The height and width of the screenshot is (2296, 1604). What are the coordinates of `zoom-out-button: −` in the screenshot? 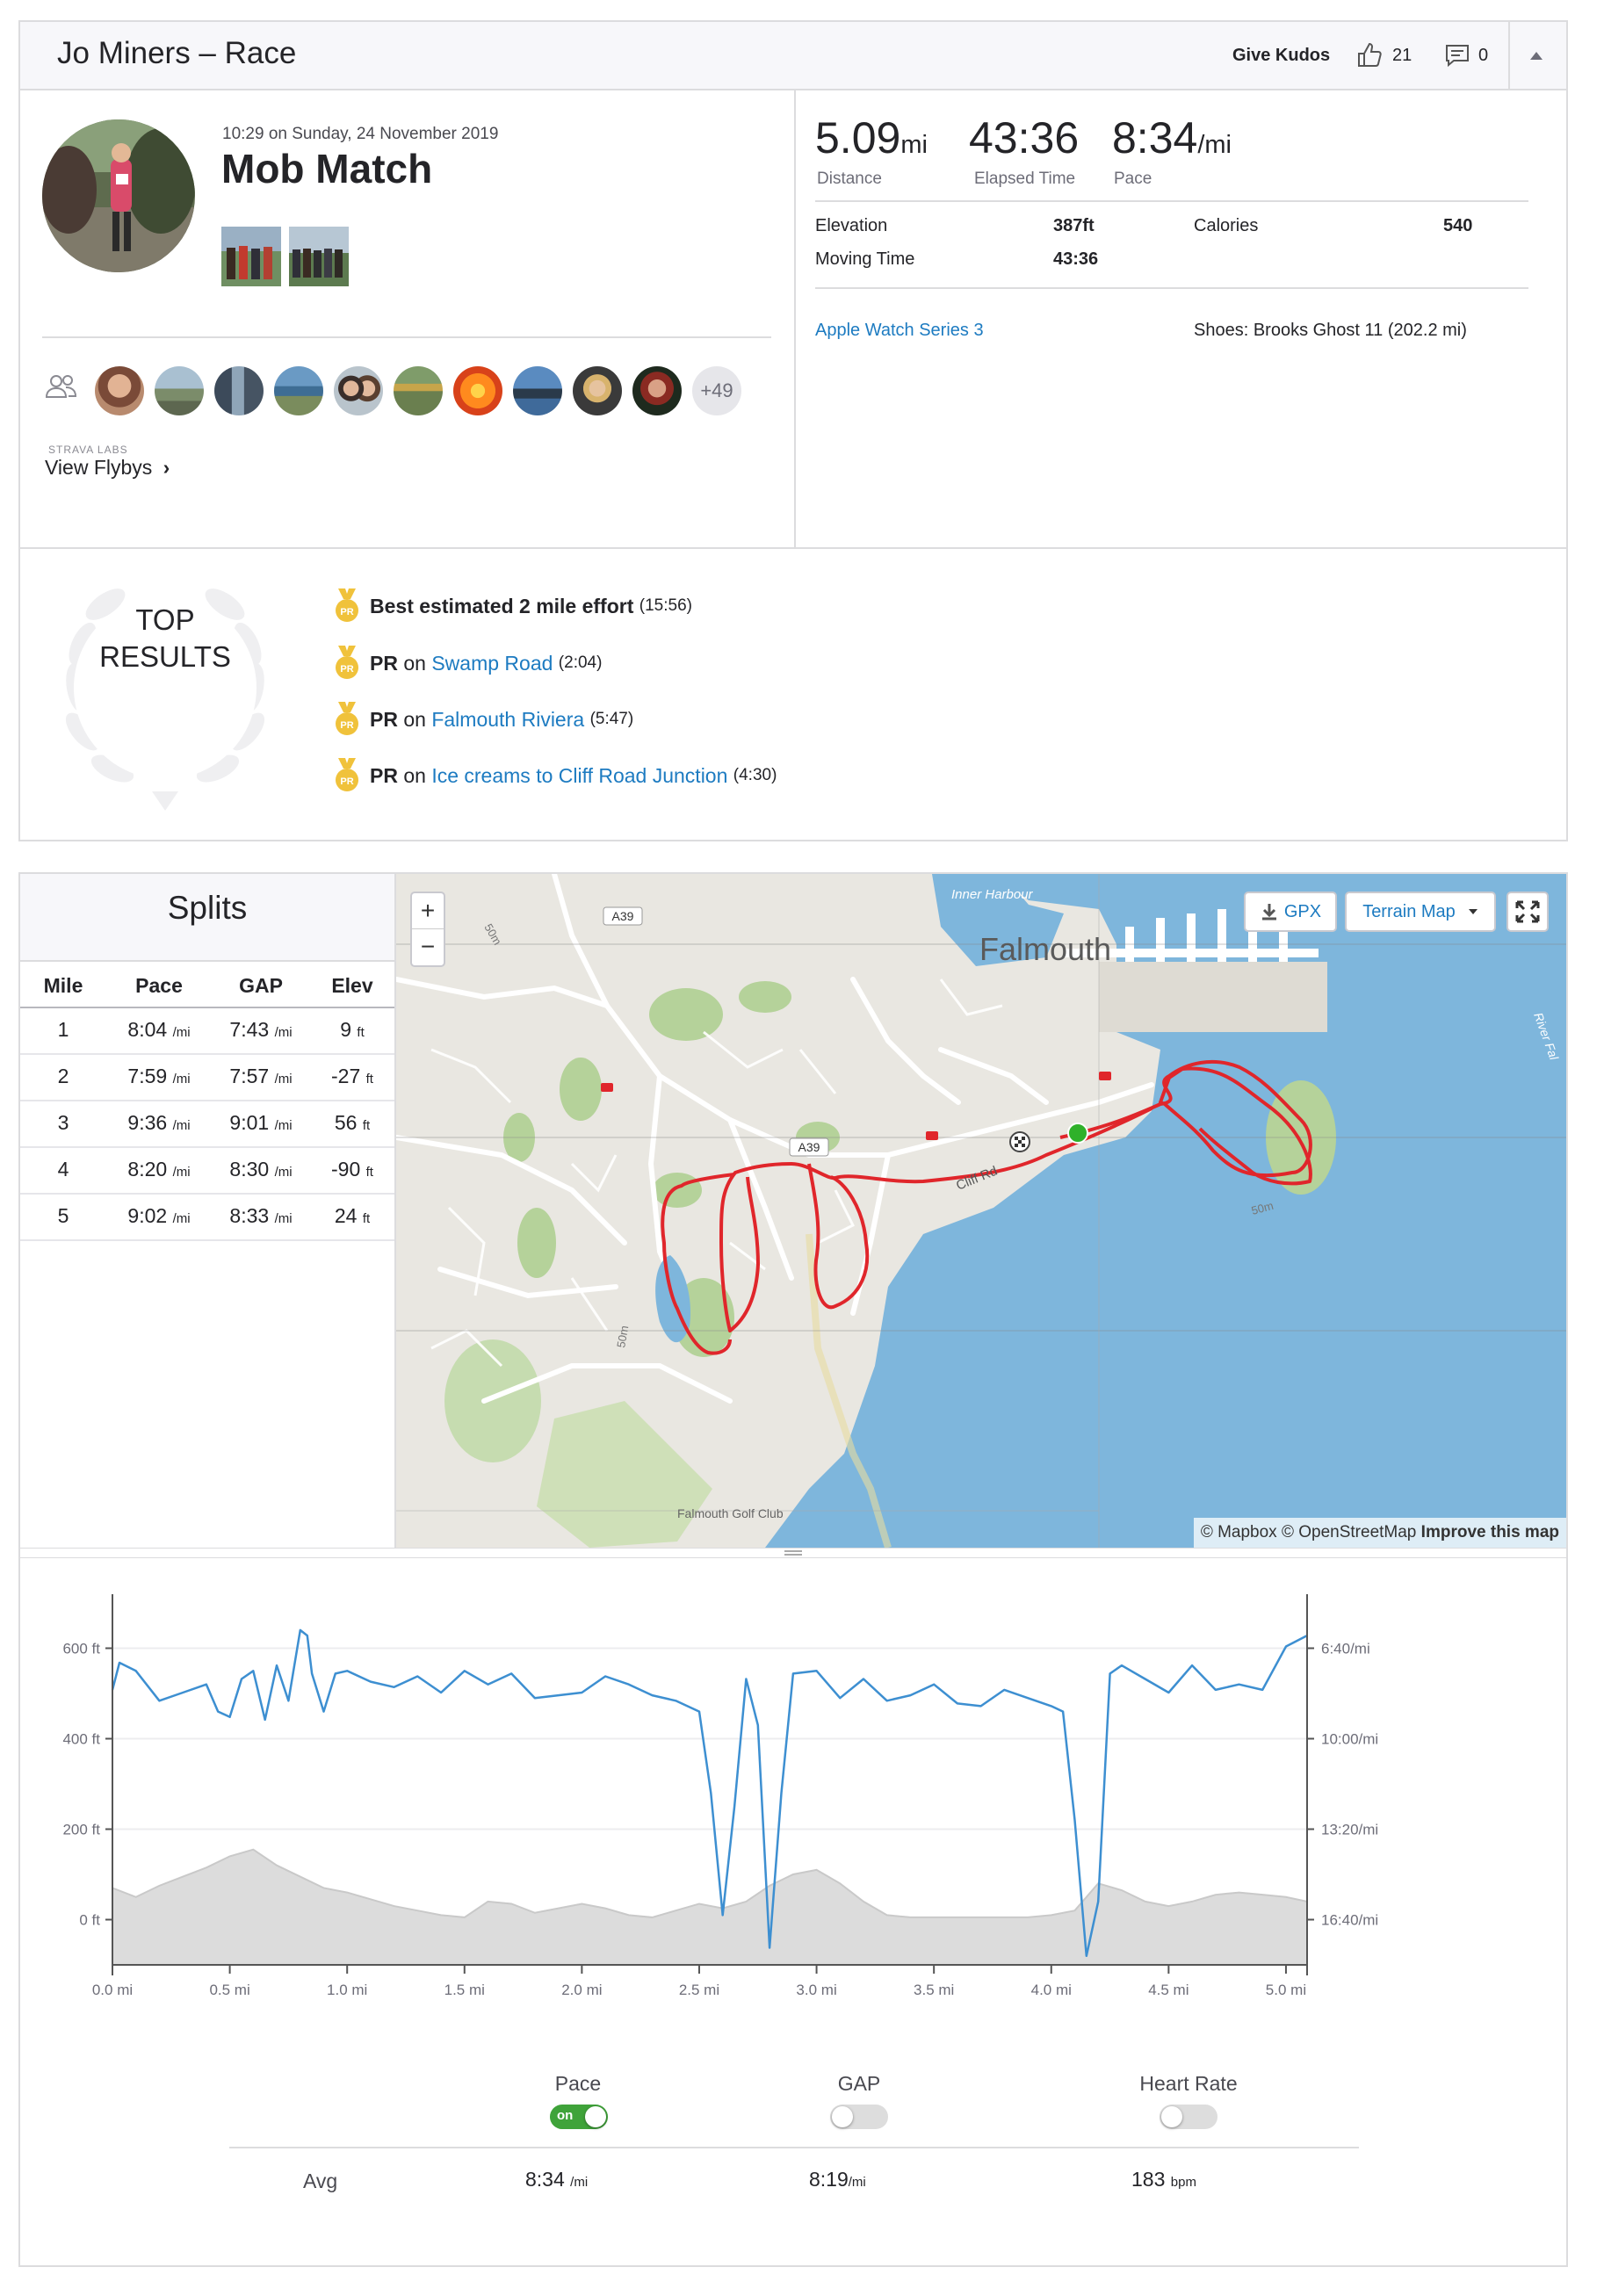 It's located at (428, 946).